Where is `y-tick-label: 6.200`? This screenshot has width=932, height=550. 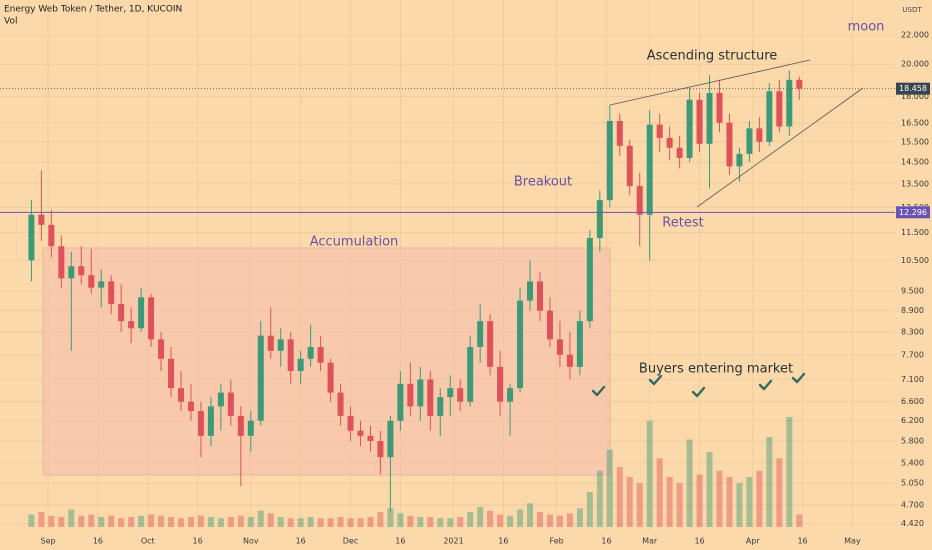 y-tick-label: 6.200 is located at coordinates (912, 420).